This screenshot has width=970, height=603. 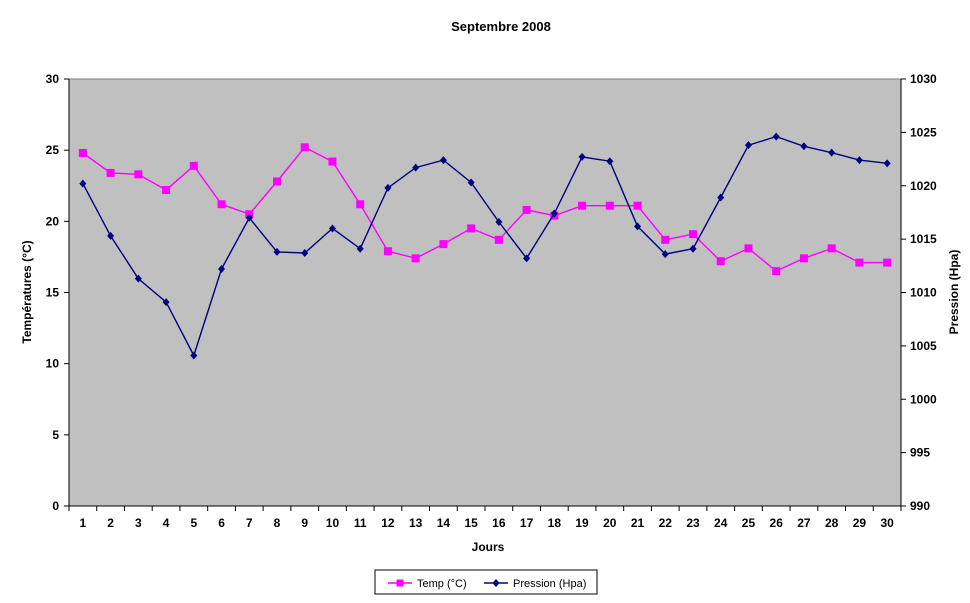 What do you see at coordinates (860, 523) in the screenshot?
I see `x-tick-label: 29` at bounding box center [860, 523].